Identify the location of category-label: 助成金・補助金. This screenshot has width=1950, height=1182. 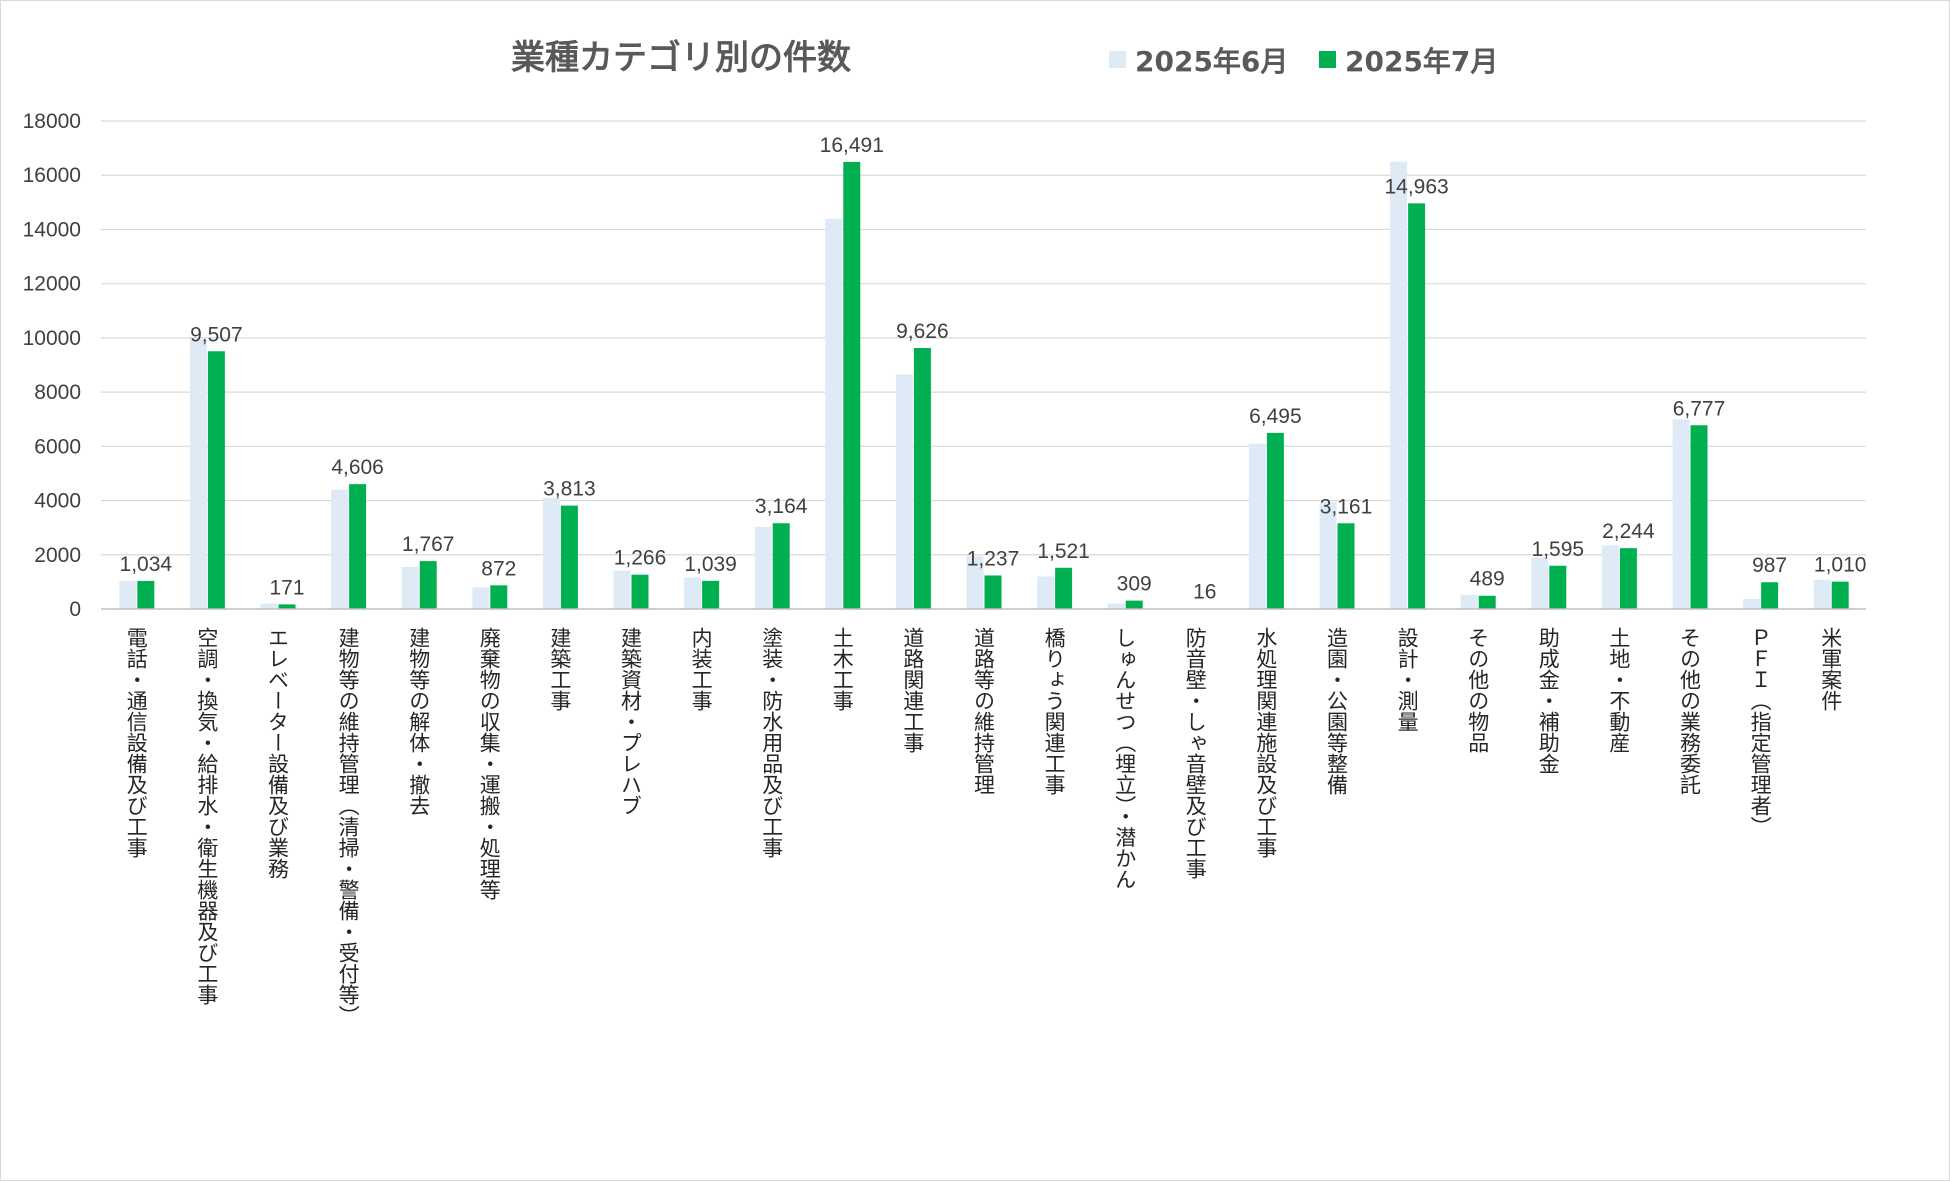
(1548, 700).